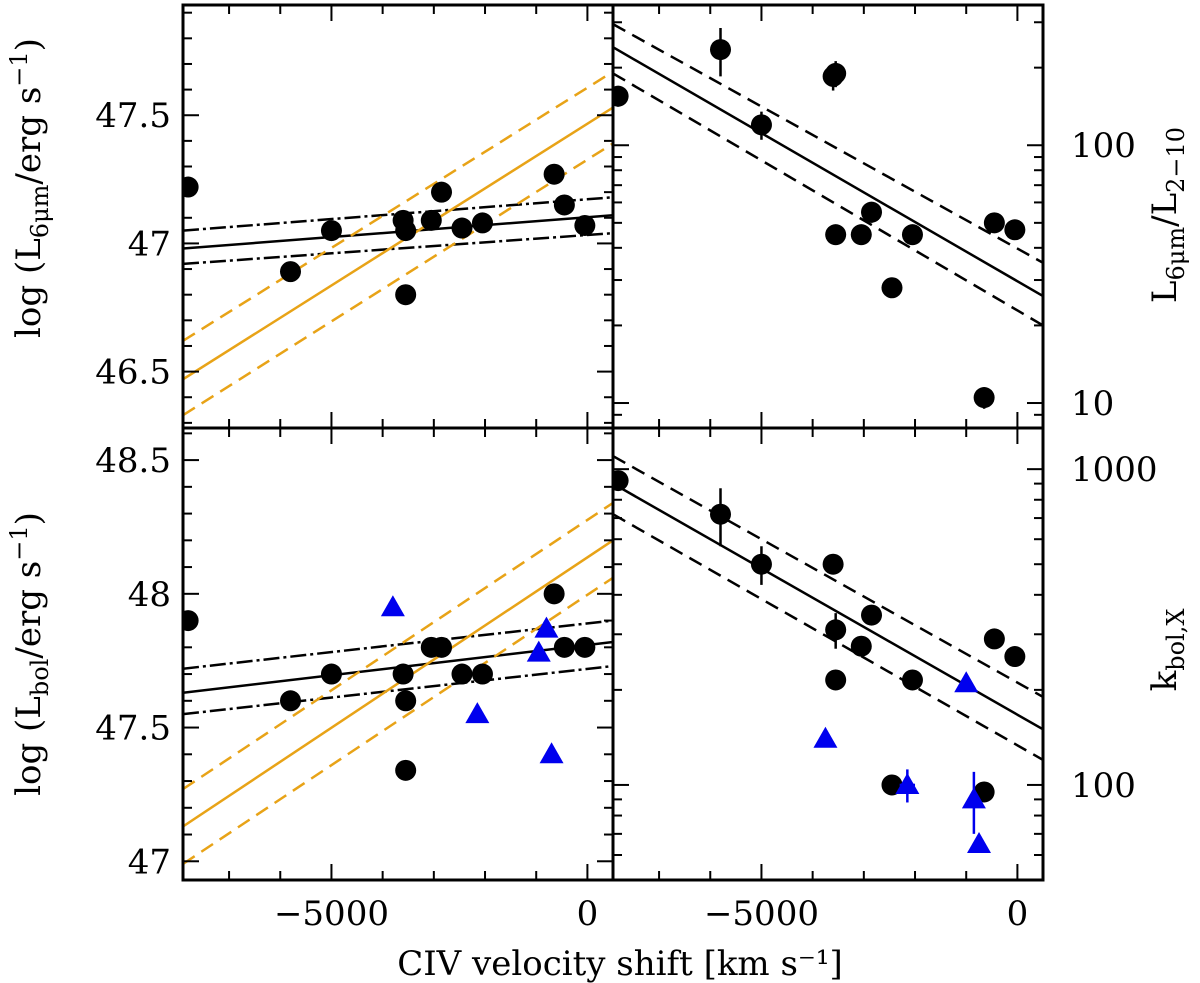 The height and width of the screenshot is (983, 1200). I want to click on y-tick-label: 47.5, so click(133, 116).